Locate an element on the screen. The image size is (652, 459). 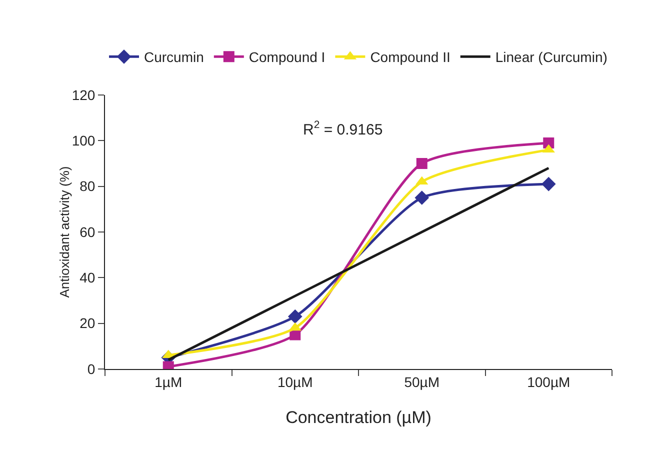
x-tick-label: 10µM is located at coordinates (295, 382).